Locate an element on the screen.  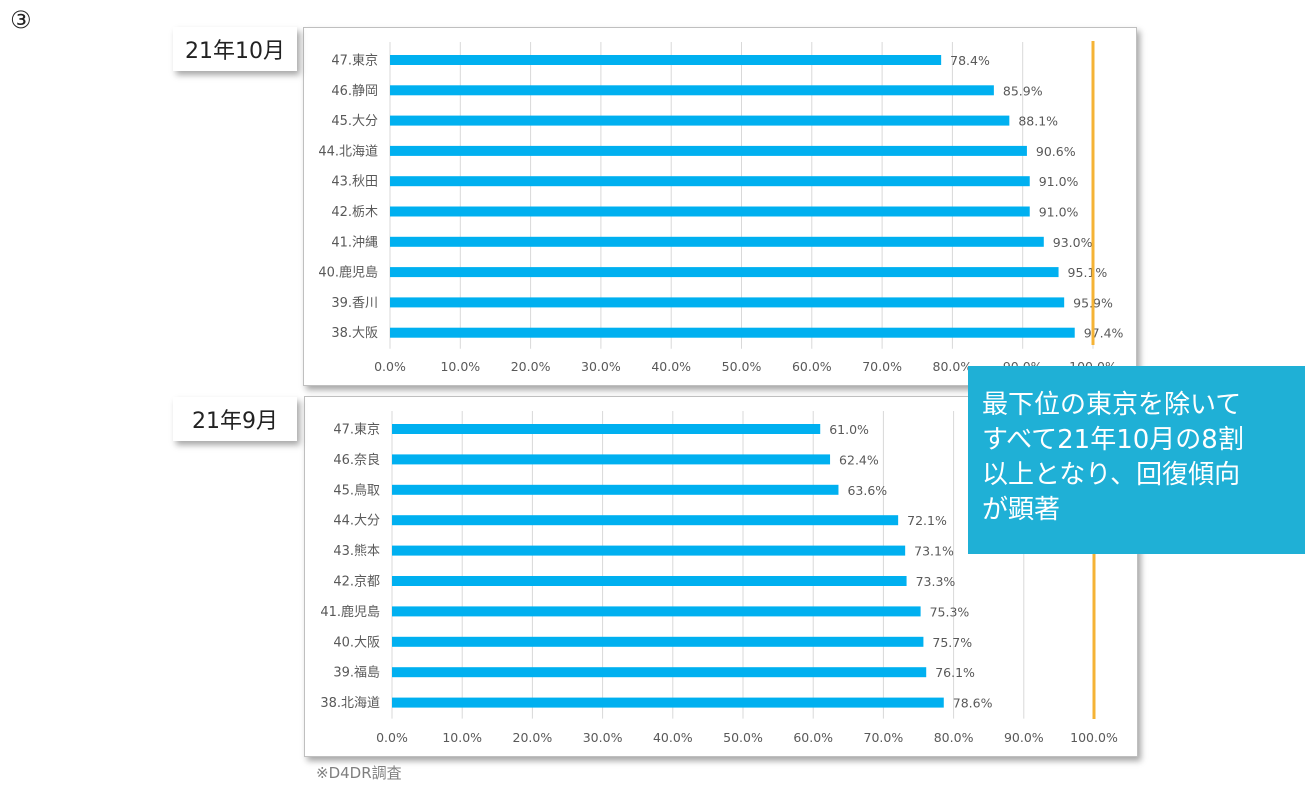
category-label: 44.大分 is located at coordinates (356, 521).